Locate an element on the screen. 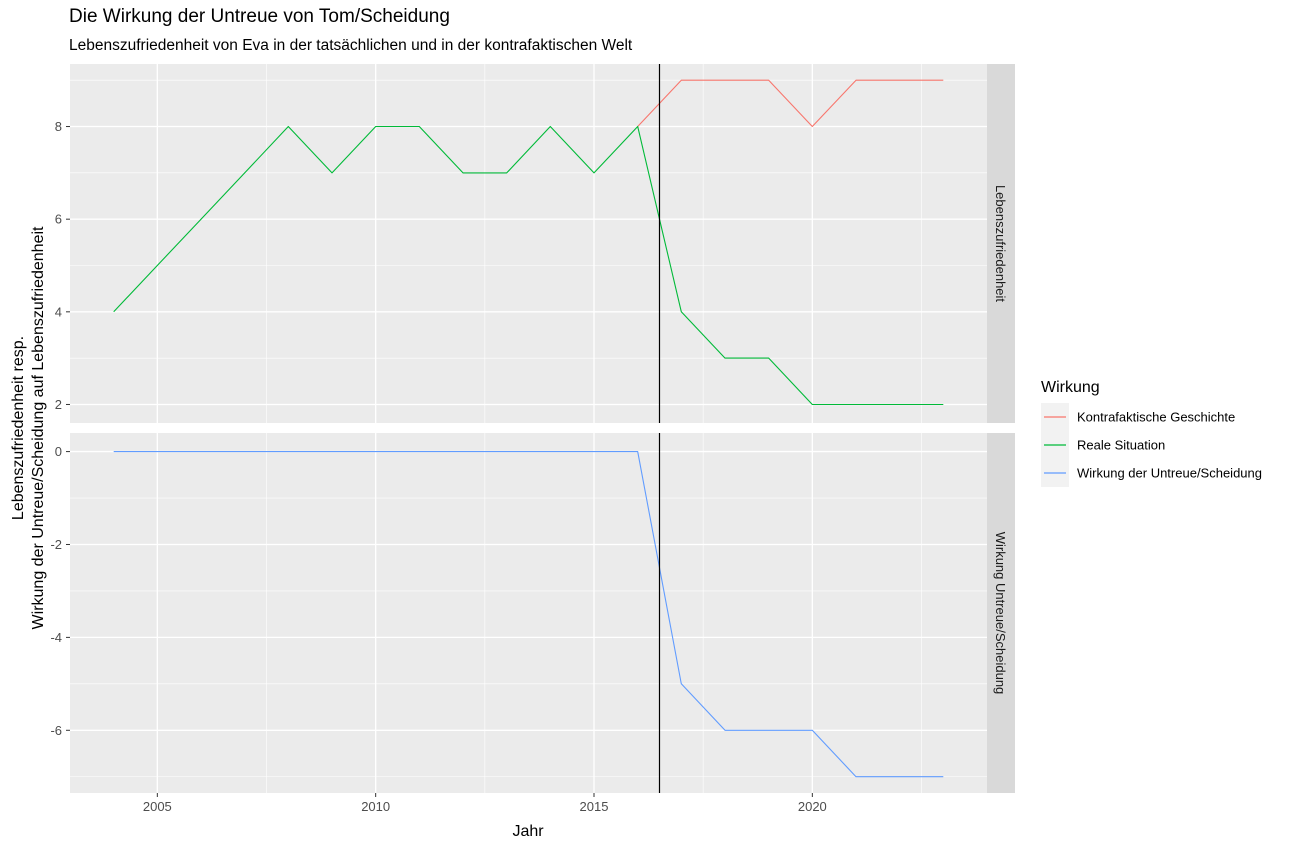  legend-item: Wirkung der Untreue/Scheidung is located at coordinates (1151, 473).